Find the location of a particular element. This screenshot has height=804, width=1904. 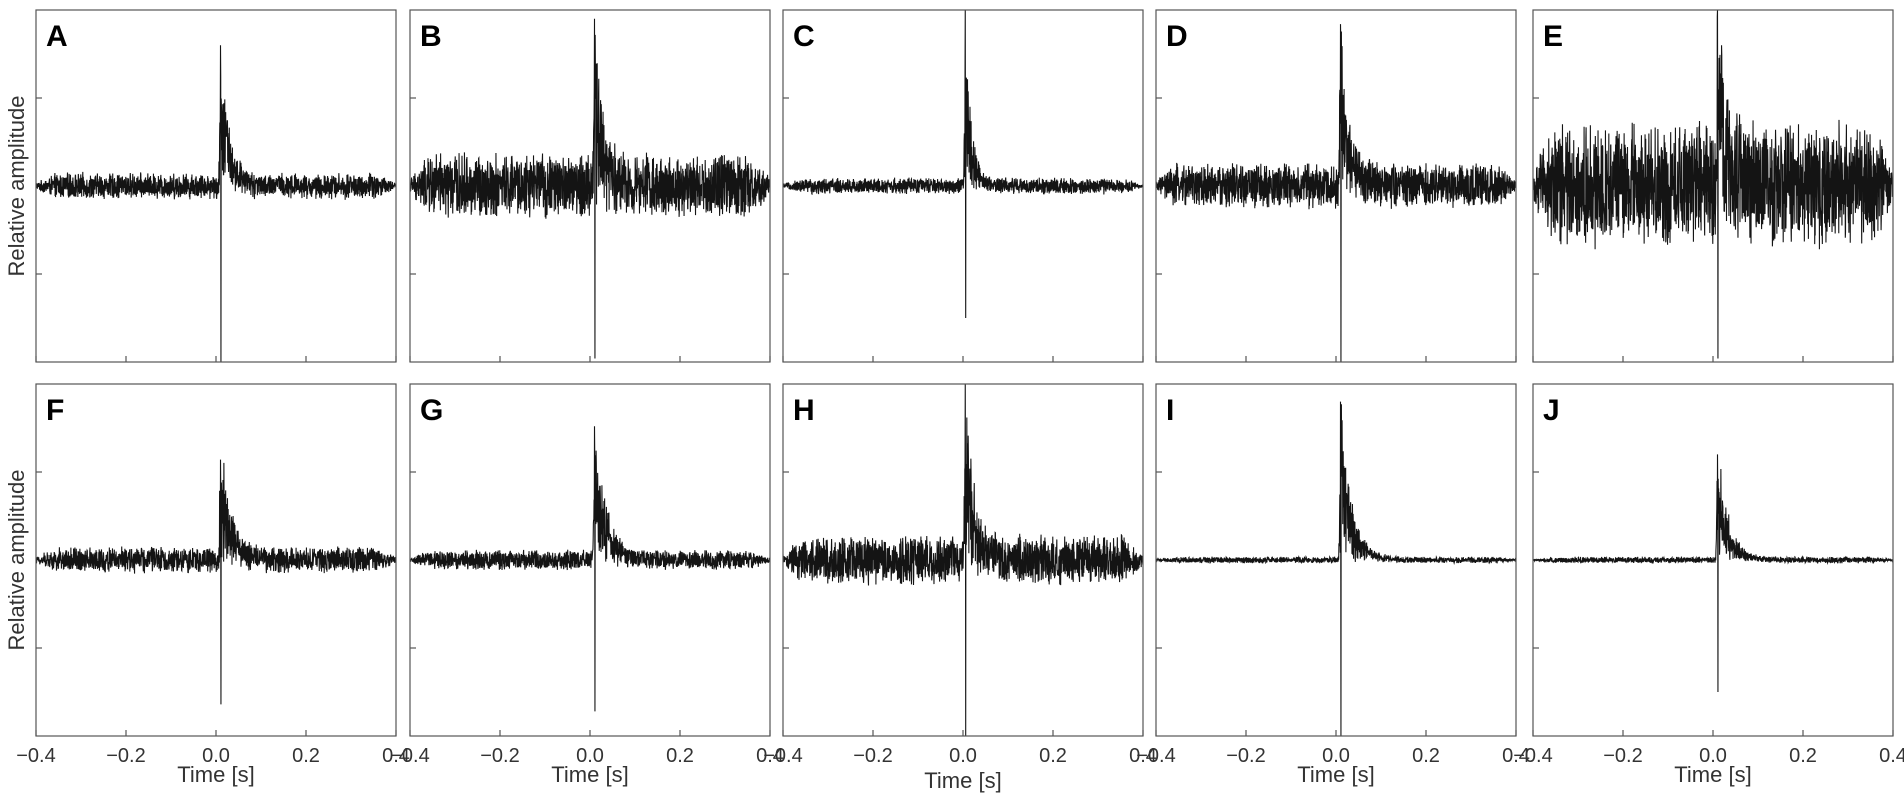

panel-a: A Relative amplitude is located at coordinates (200, 186).